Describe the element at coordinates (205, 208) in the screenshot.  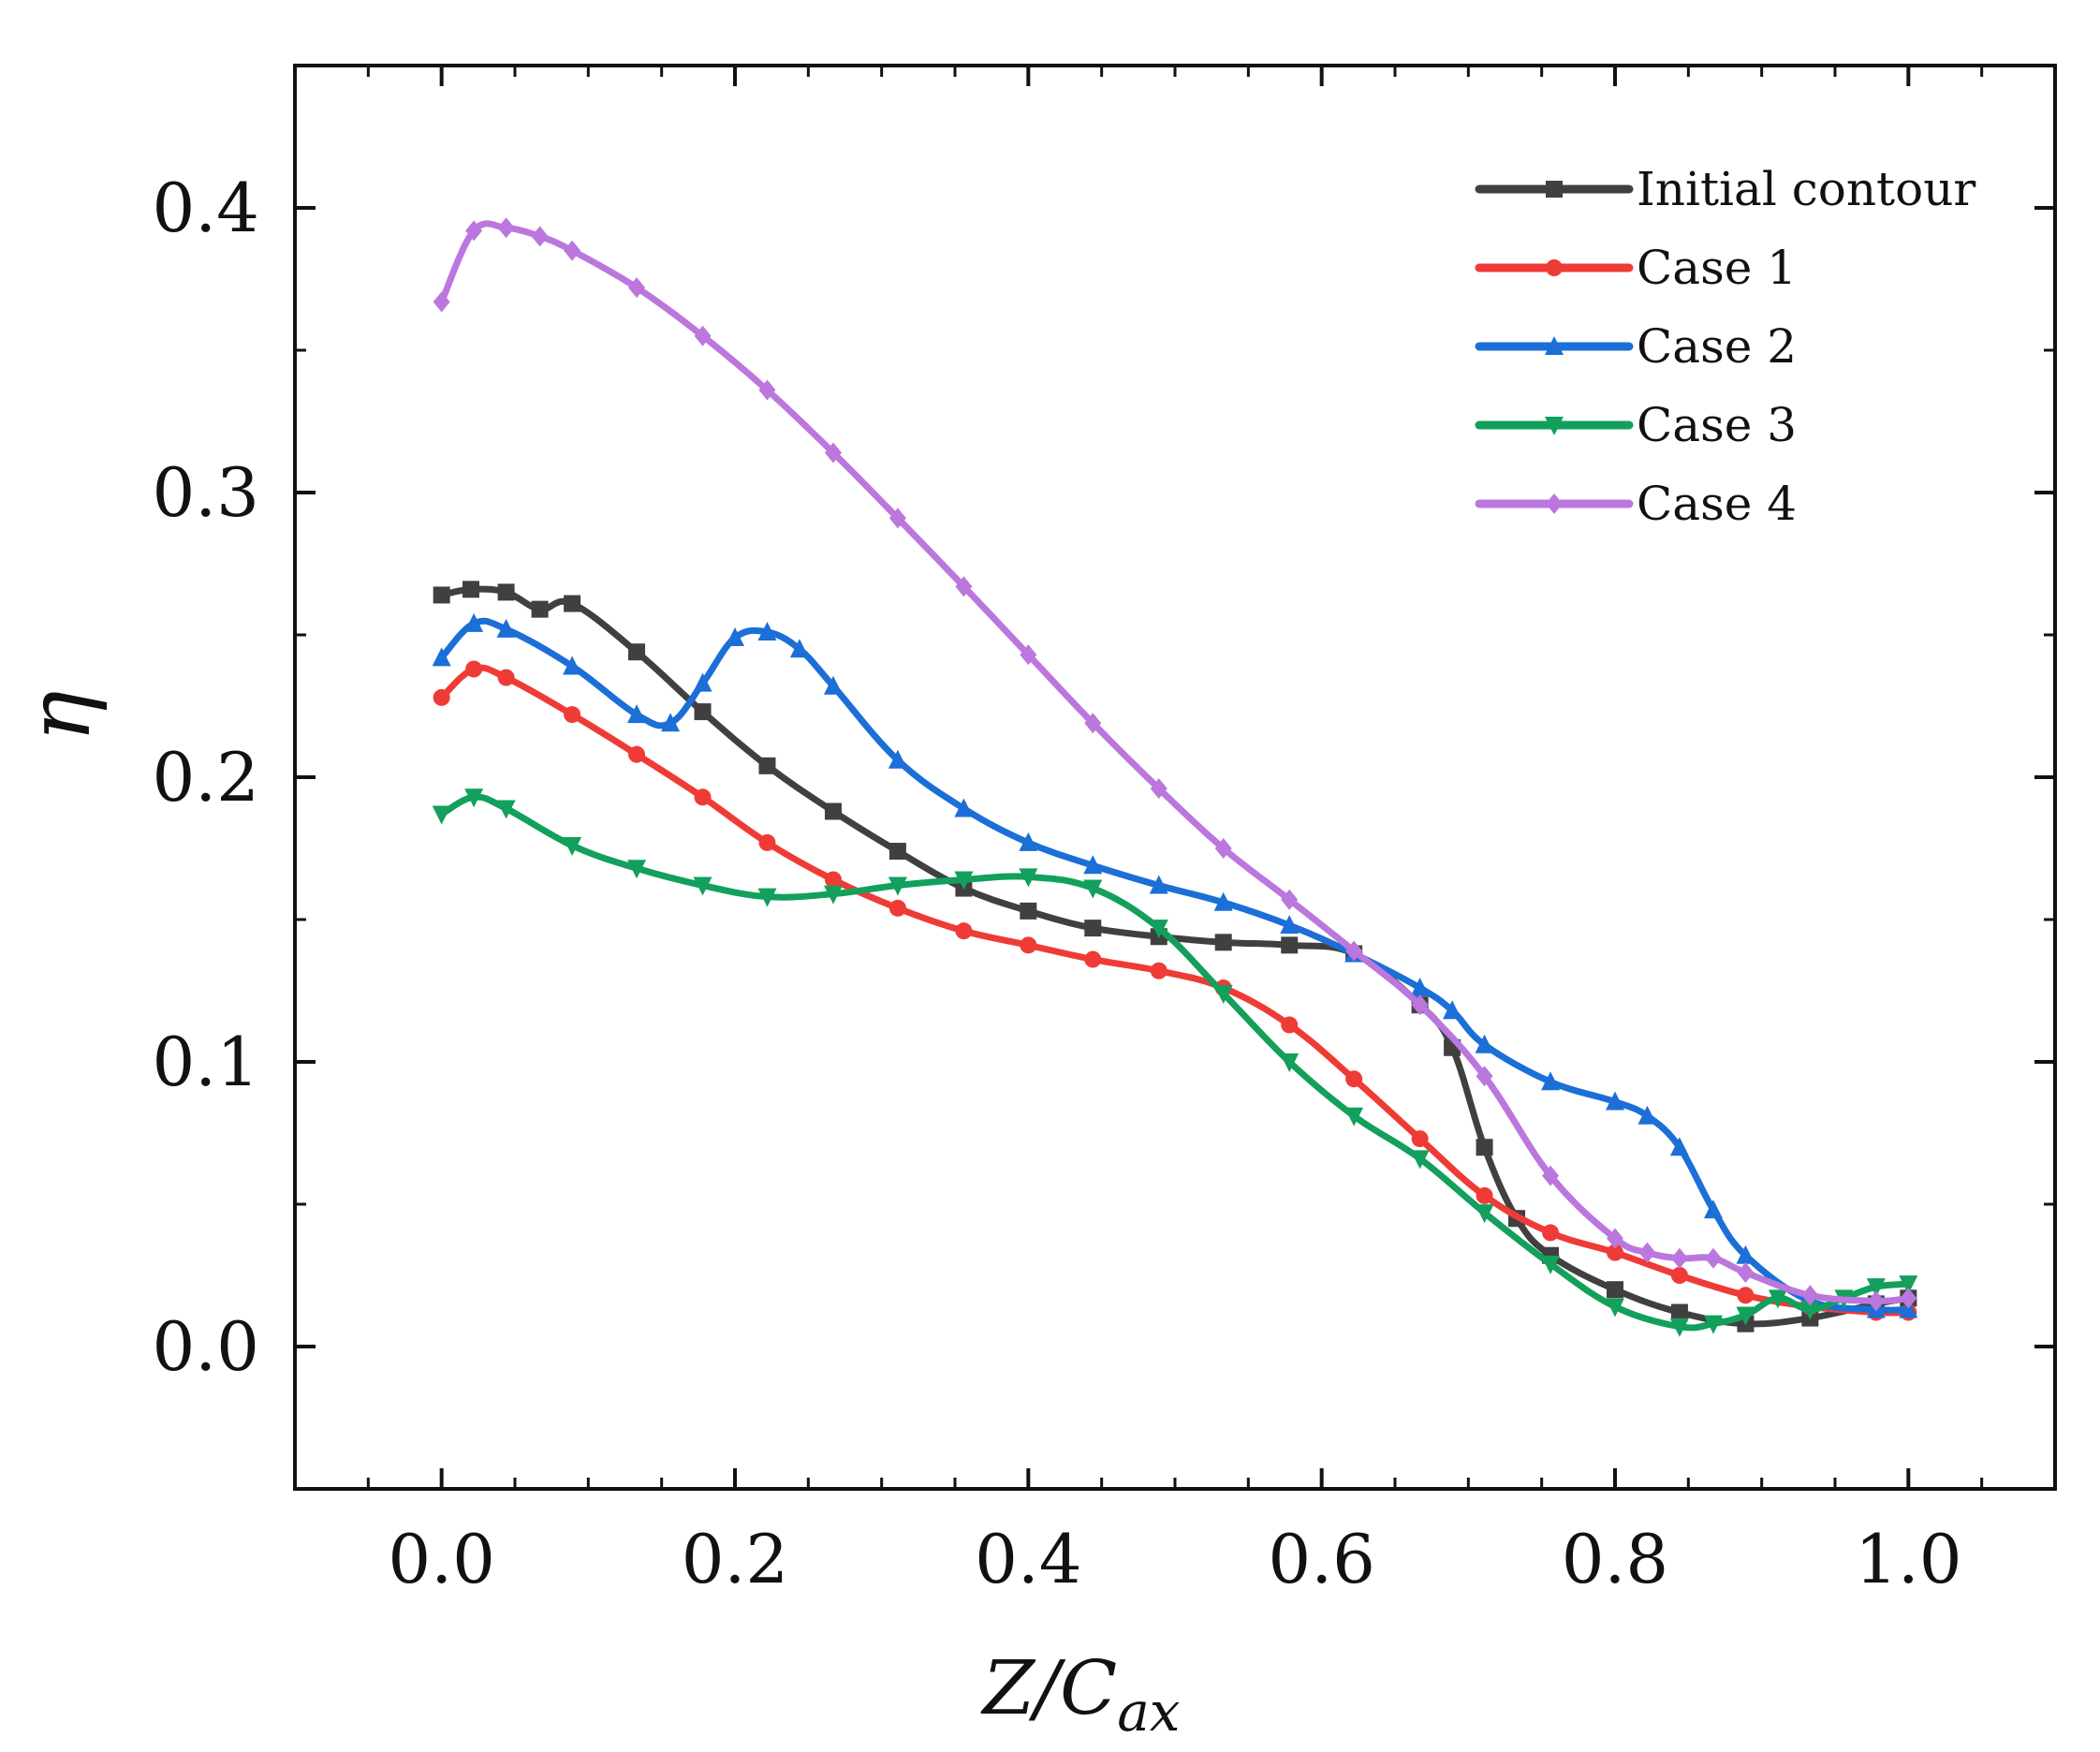
I see `y-tick-label: 0.4` at that location.